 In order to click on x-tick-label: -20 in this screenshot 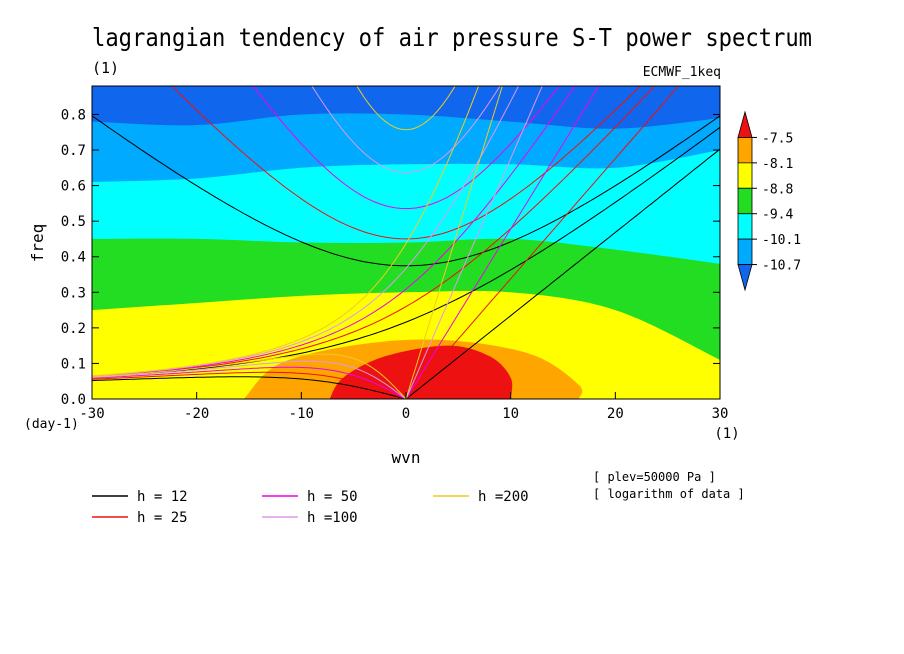, I will do `click(196, 414)`.